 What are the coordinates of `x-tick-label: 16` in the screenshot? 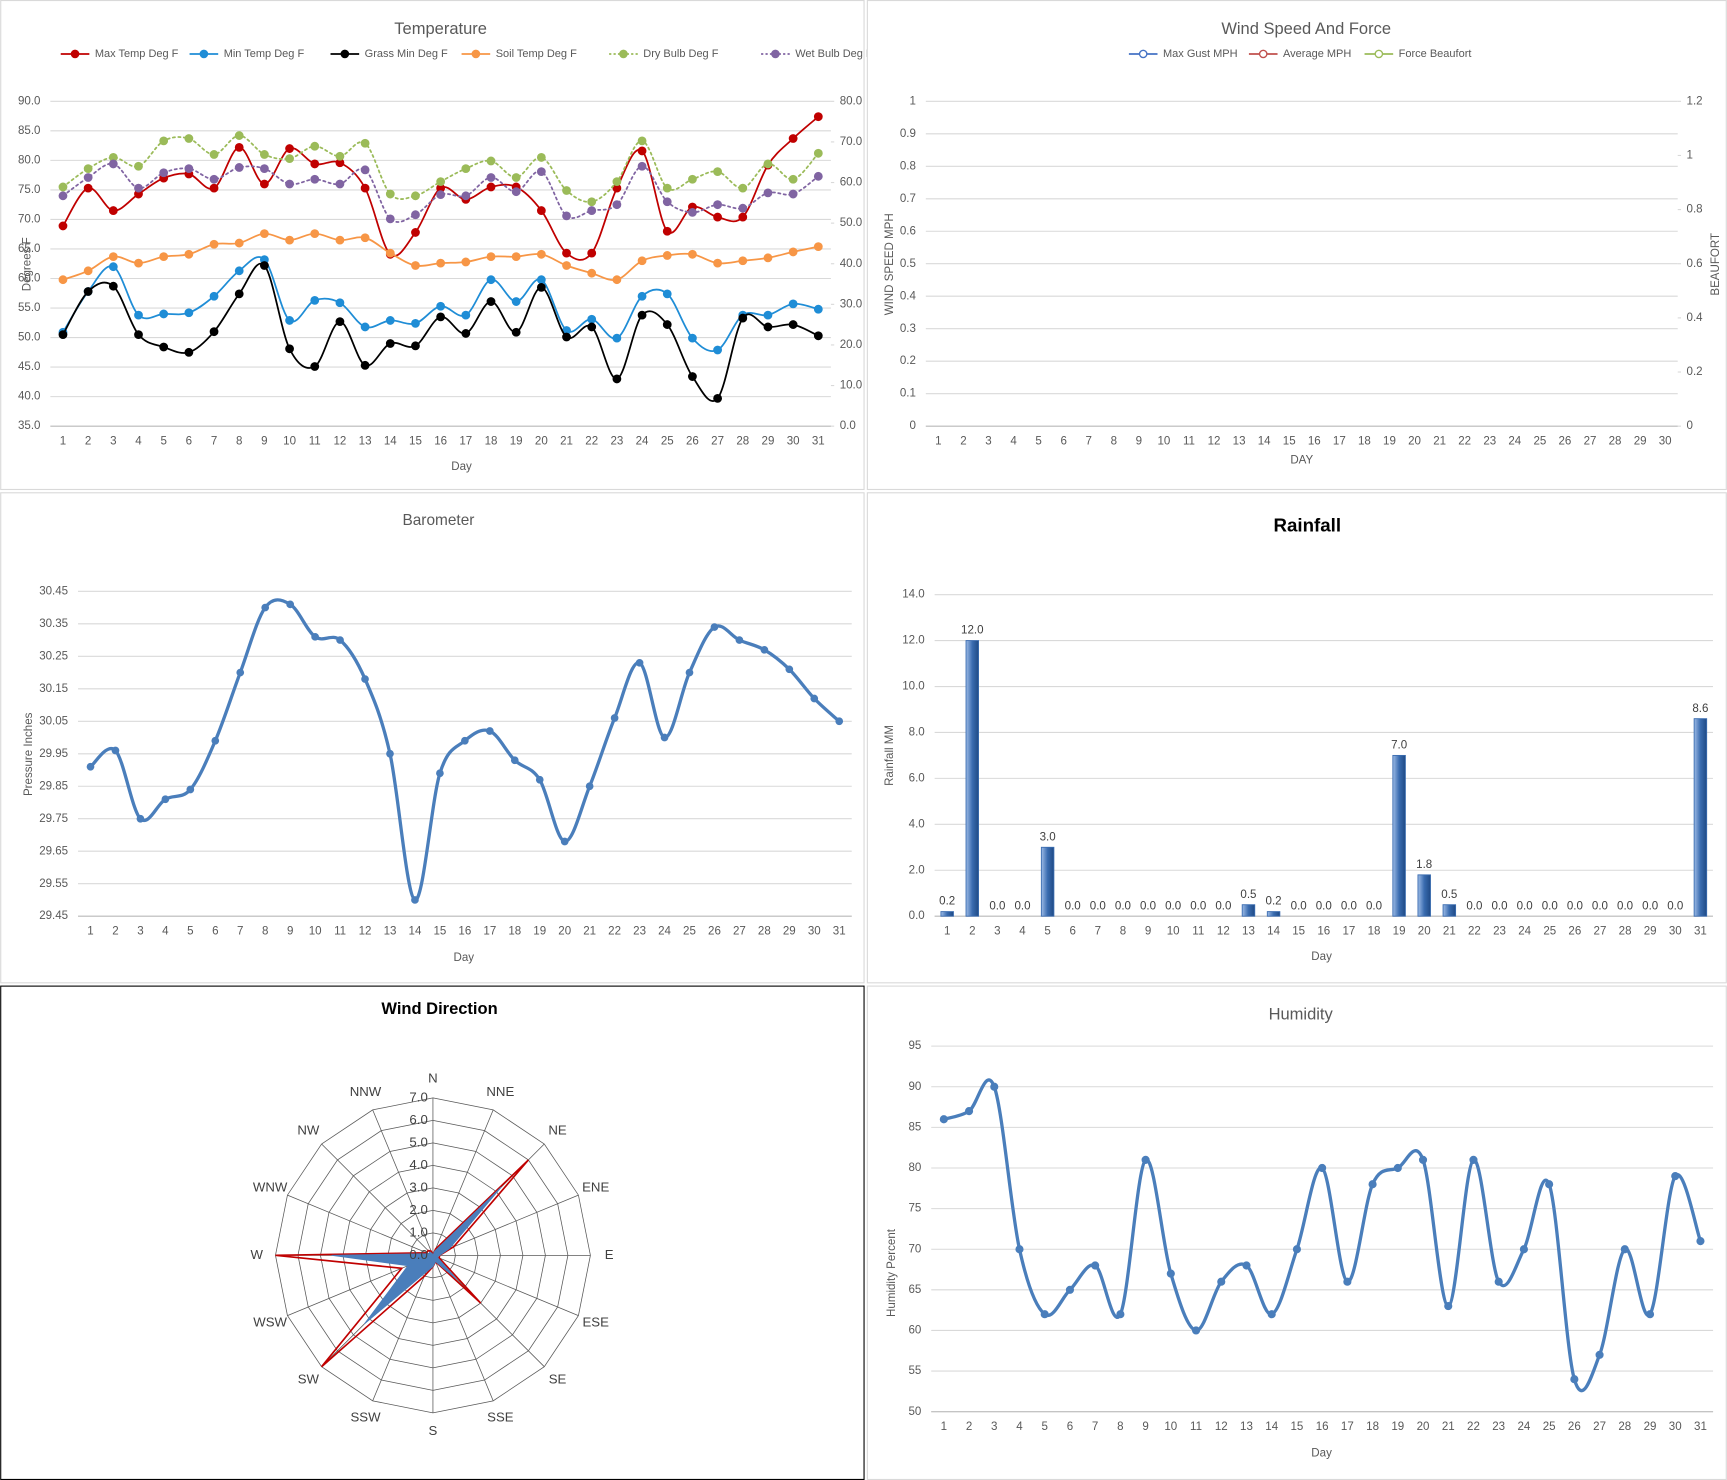 It's located at (1322, 1427).